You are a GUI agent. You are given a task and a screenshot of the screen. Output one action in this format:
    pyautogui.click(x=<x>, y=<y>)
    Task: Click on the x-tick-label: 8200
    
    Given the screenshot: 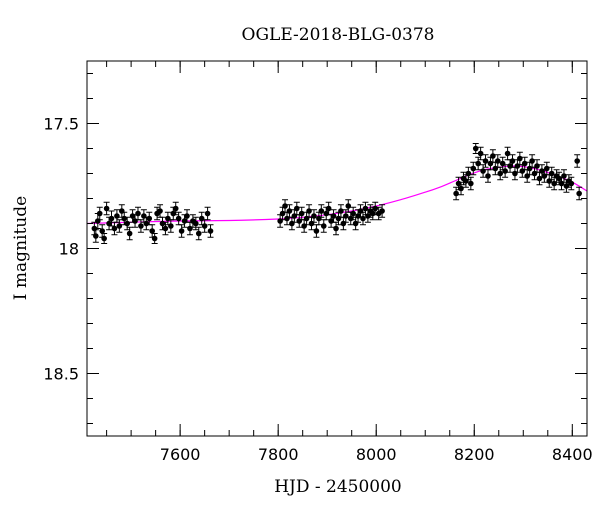 What is the action you would take?
    pyautogui.click(x=474, y=454)
    